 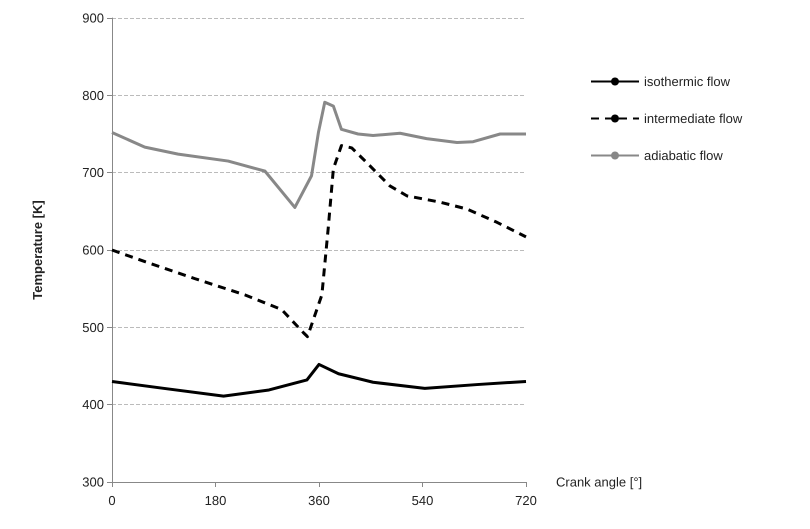 What do you see at coordinates (93, 482) in the screenshot?
I see `y-tick-label: 300` at bounding box center [93, 482].